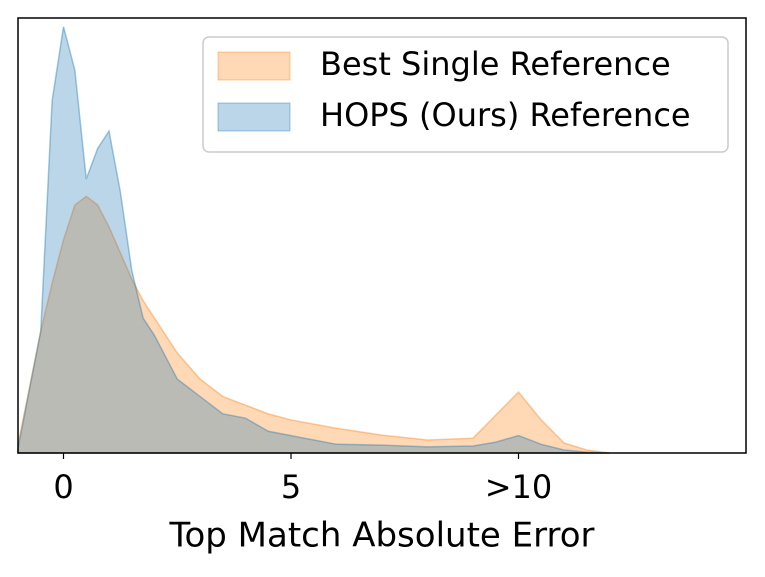 The image size is (765, 577). What do you see at coordinates (381, 536) in the screenshot?
I see `x-axis-label: Top Match Absolute Error` at bounding box center [381, 536].